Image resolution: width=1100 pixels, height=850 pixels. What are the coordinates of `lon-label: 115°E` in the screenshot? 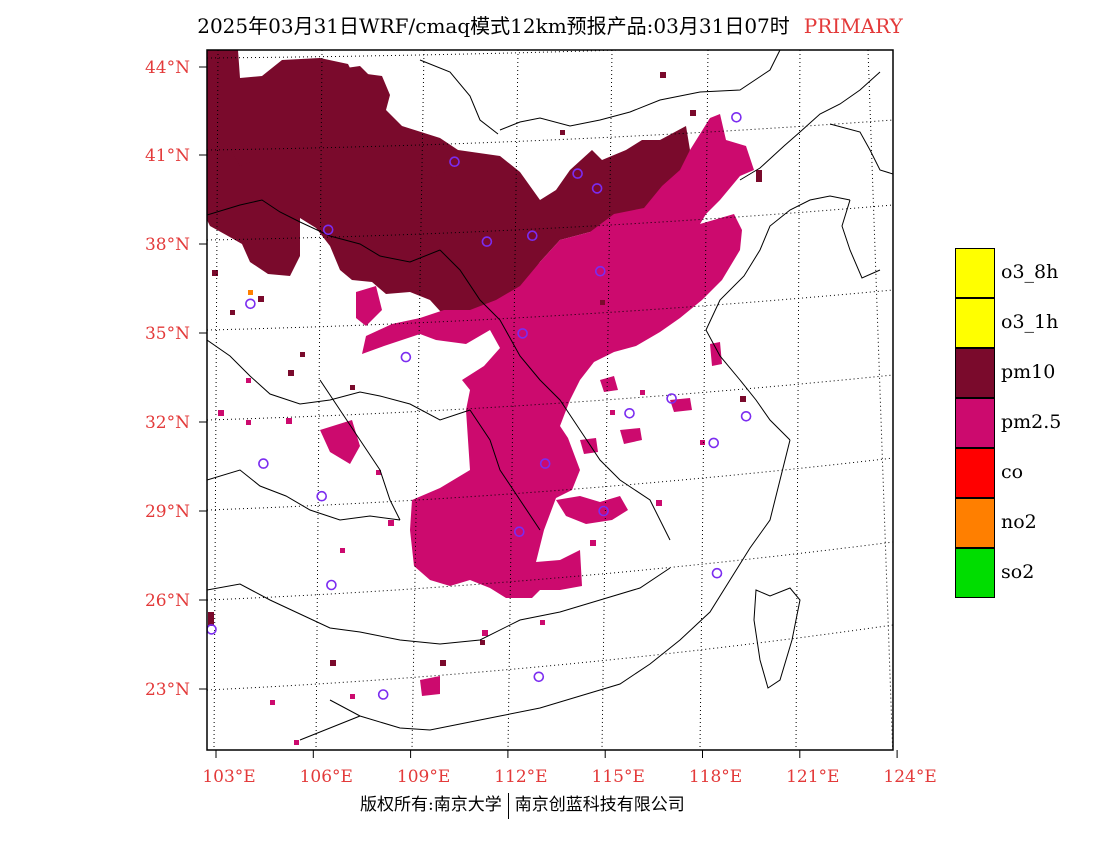 It's located at (618, 777).